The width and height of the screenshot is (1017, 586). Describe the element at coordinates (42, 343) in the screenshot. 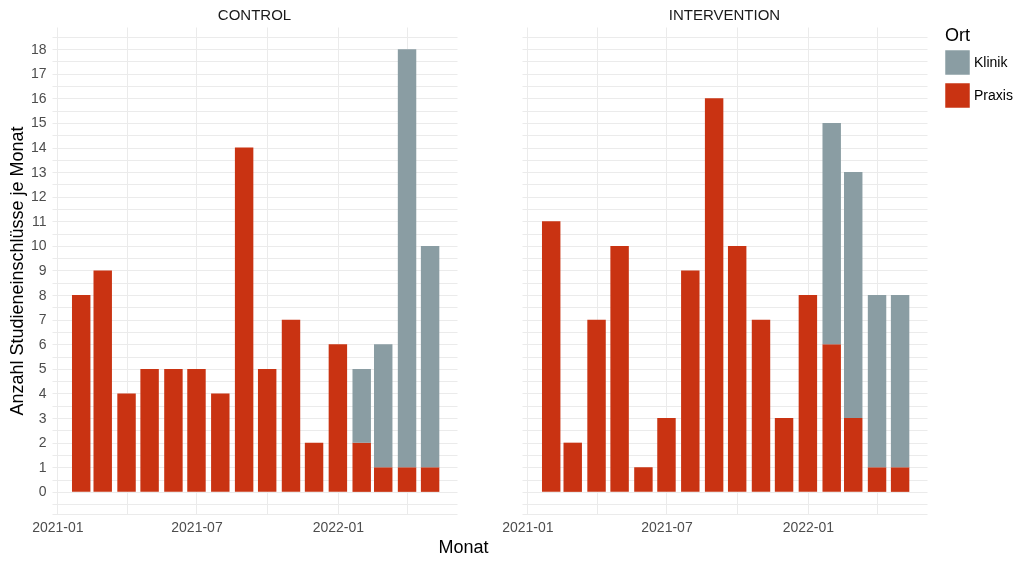

I see `y-tick-label: 6` at that location.